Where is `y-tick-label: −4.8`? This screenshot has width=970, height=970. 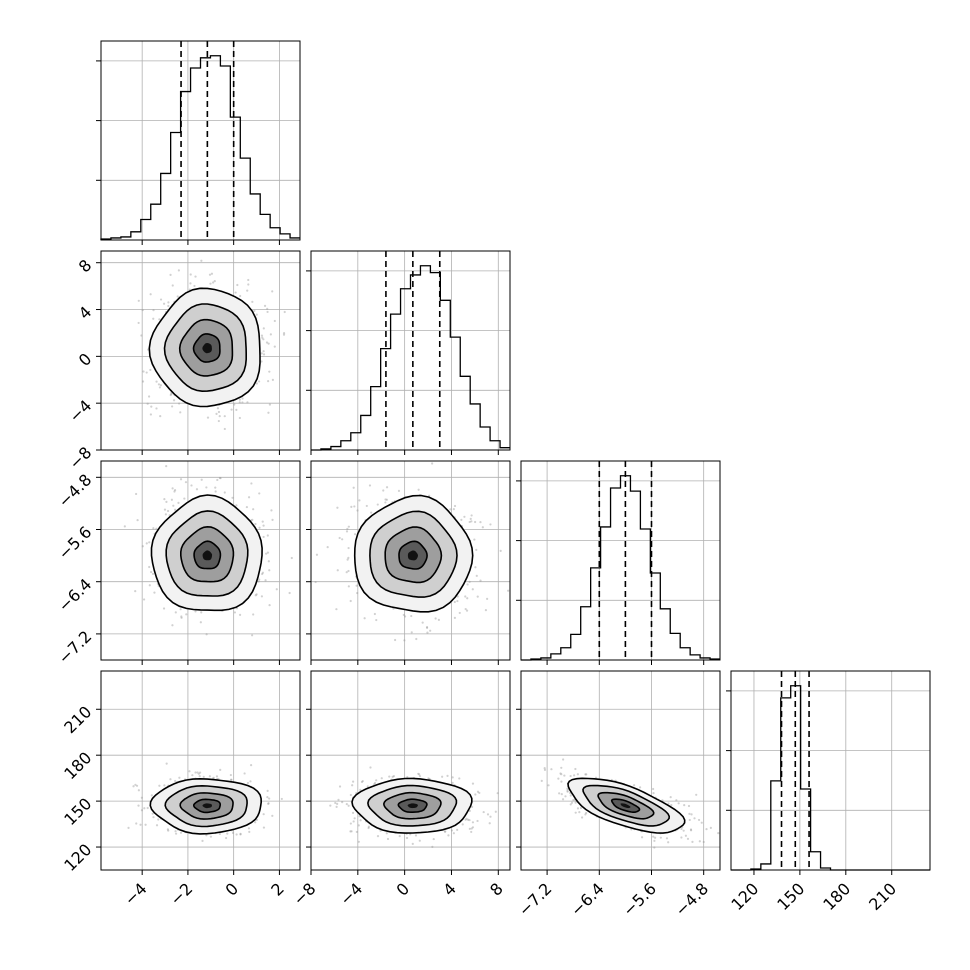
y-tick-label: −4.8 is located at coordinates (74, 490).